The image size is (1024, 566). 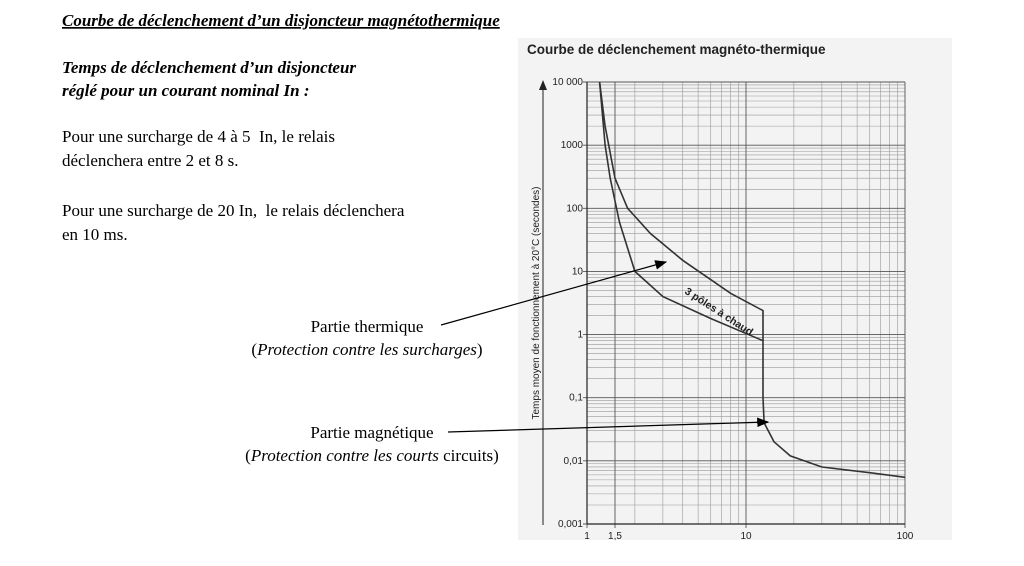 I want to click on annotation-label: Partie thermique, so click(x=367, y=326).